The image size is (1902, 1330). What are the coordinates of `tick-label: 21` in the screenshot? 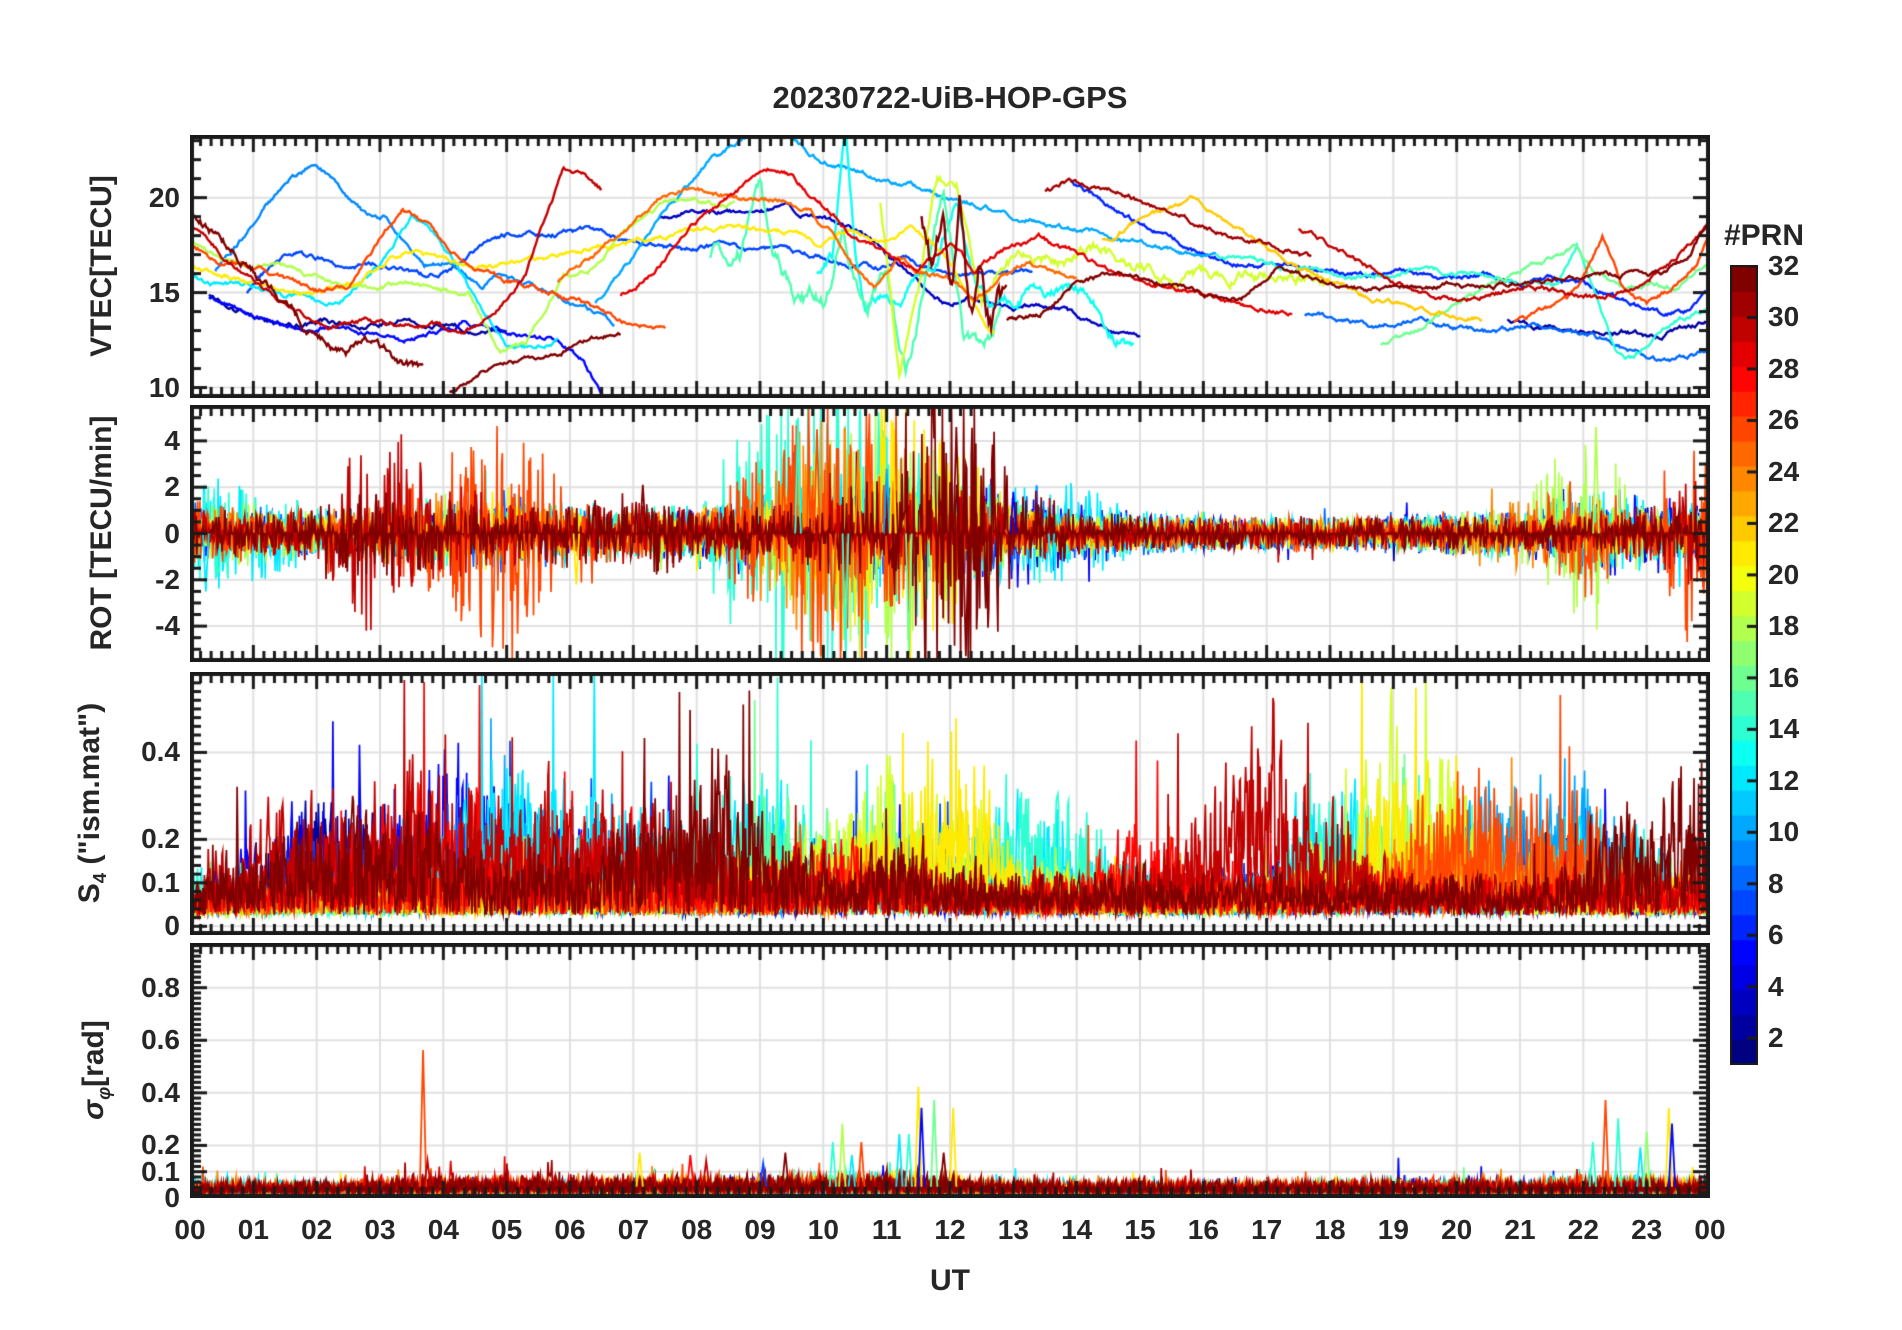 It's located at (1520, 1229).